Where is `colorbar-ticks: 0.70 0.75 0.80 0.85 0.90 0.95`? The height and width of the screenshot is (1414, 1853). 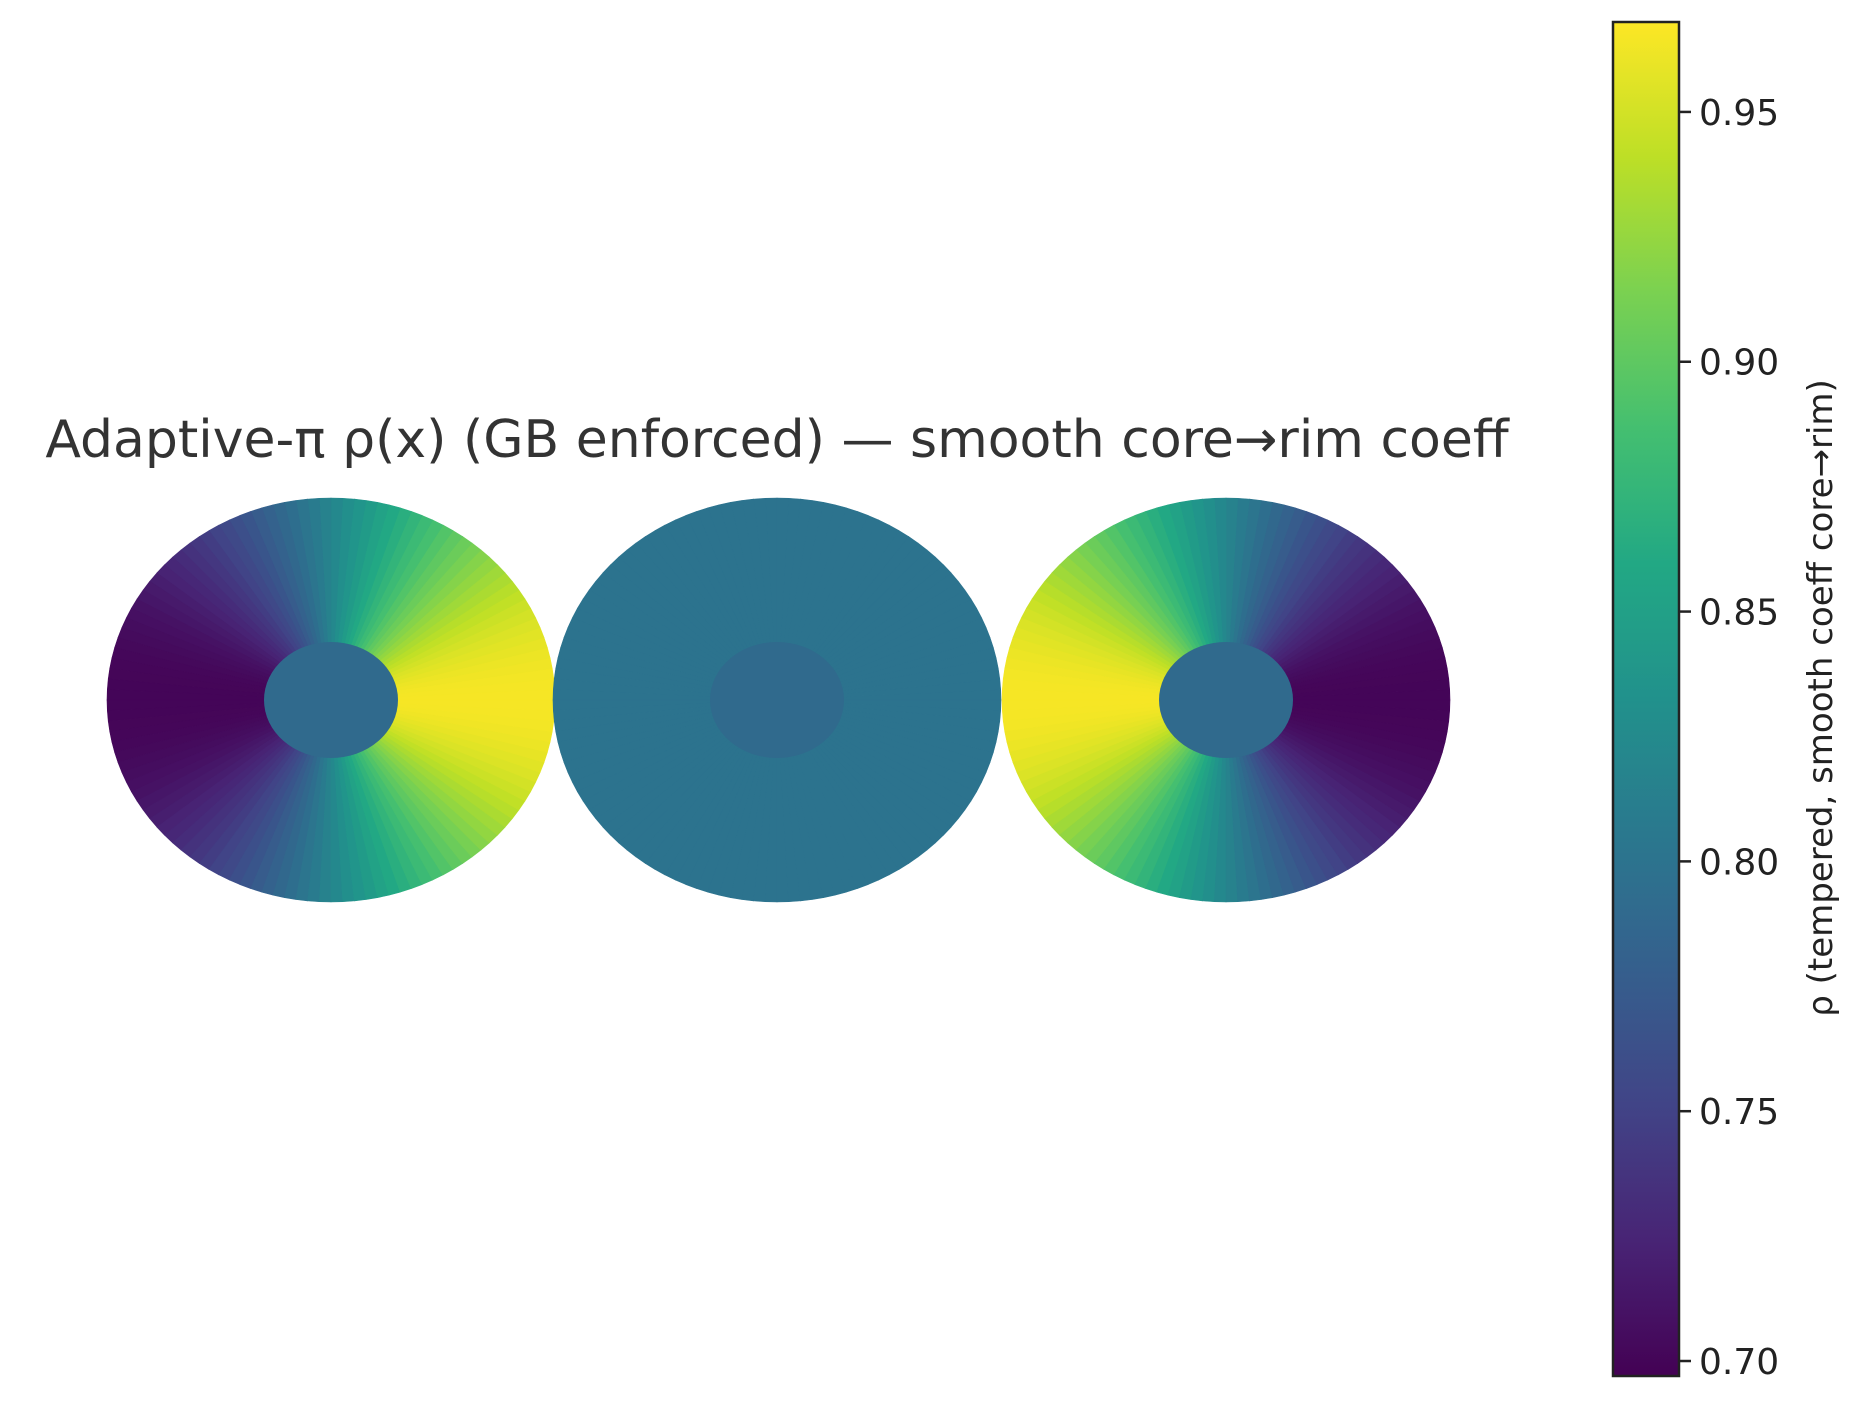
colorbar-ticks: 0.70 0.75 0.80 0.85 0.90 0.95 is located at coordinates (1729, 738).